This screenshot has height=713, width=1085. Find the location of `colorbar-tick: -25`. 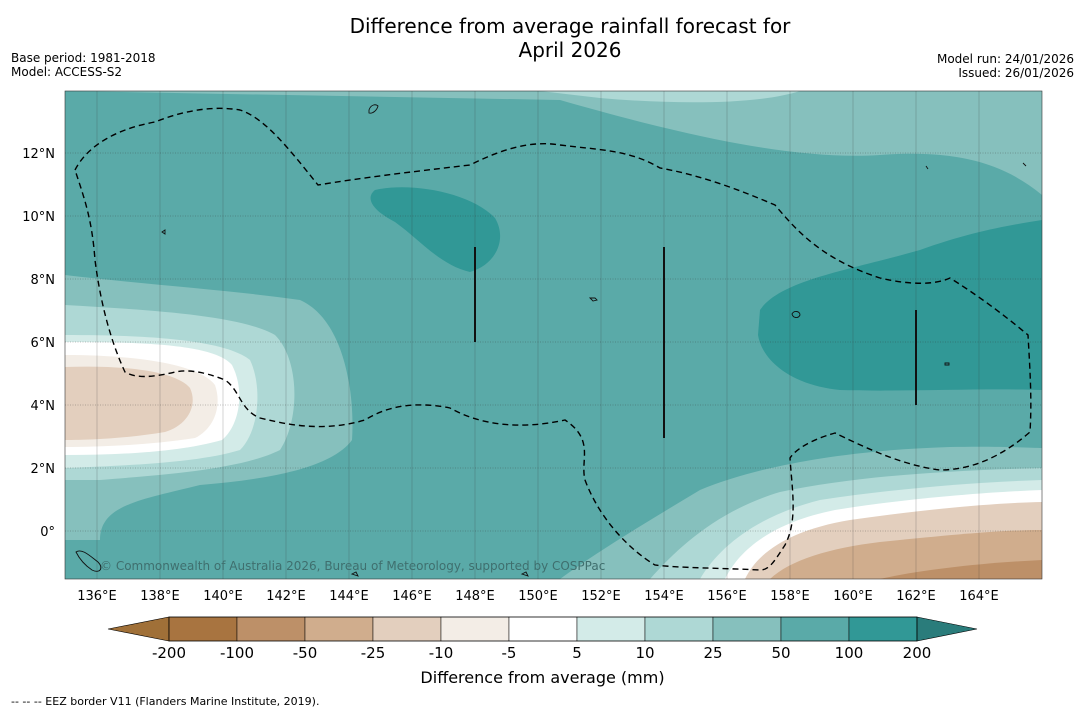

colorbar-tick: -25 is located at coordinates (373, 653).